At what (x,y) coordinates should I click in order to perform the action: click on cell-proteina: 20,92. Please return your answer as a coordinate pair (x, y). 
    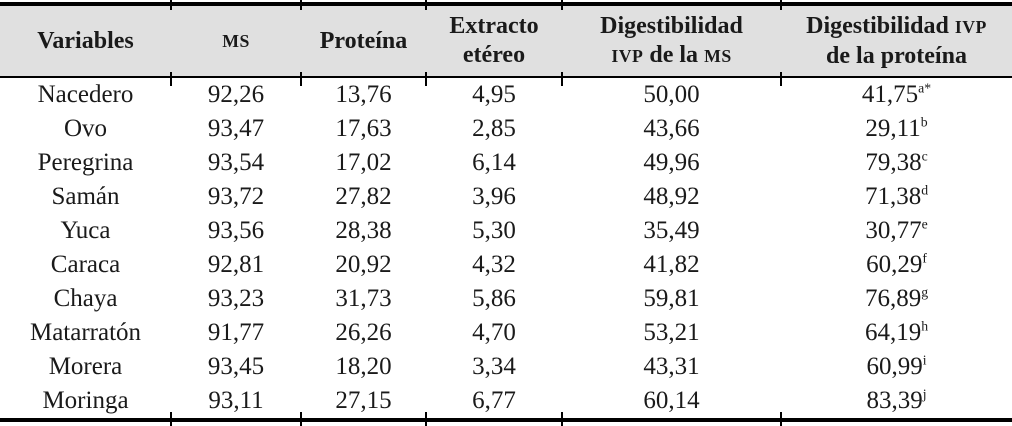
    Looking at the image, I should click on (363, 265).